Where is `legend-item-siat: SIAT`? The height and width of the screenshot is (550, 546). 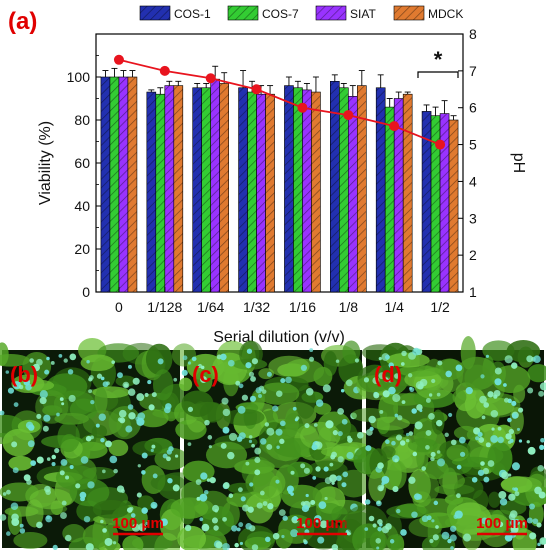
legend-item-siat: SIAT is located at coordinates (345, 13).